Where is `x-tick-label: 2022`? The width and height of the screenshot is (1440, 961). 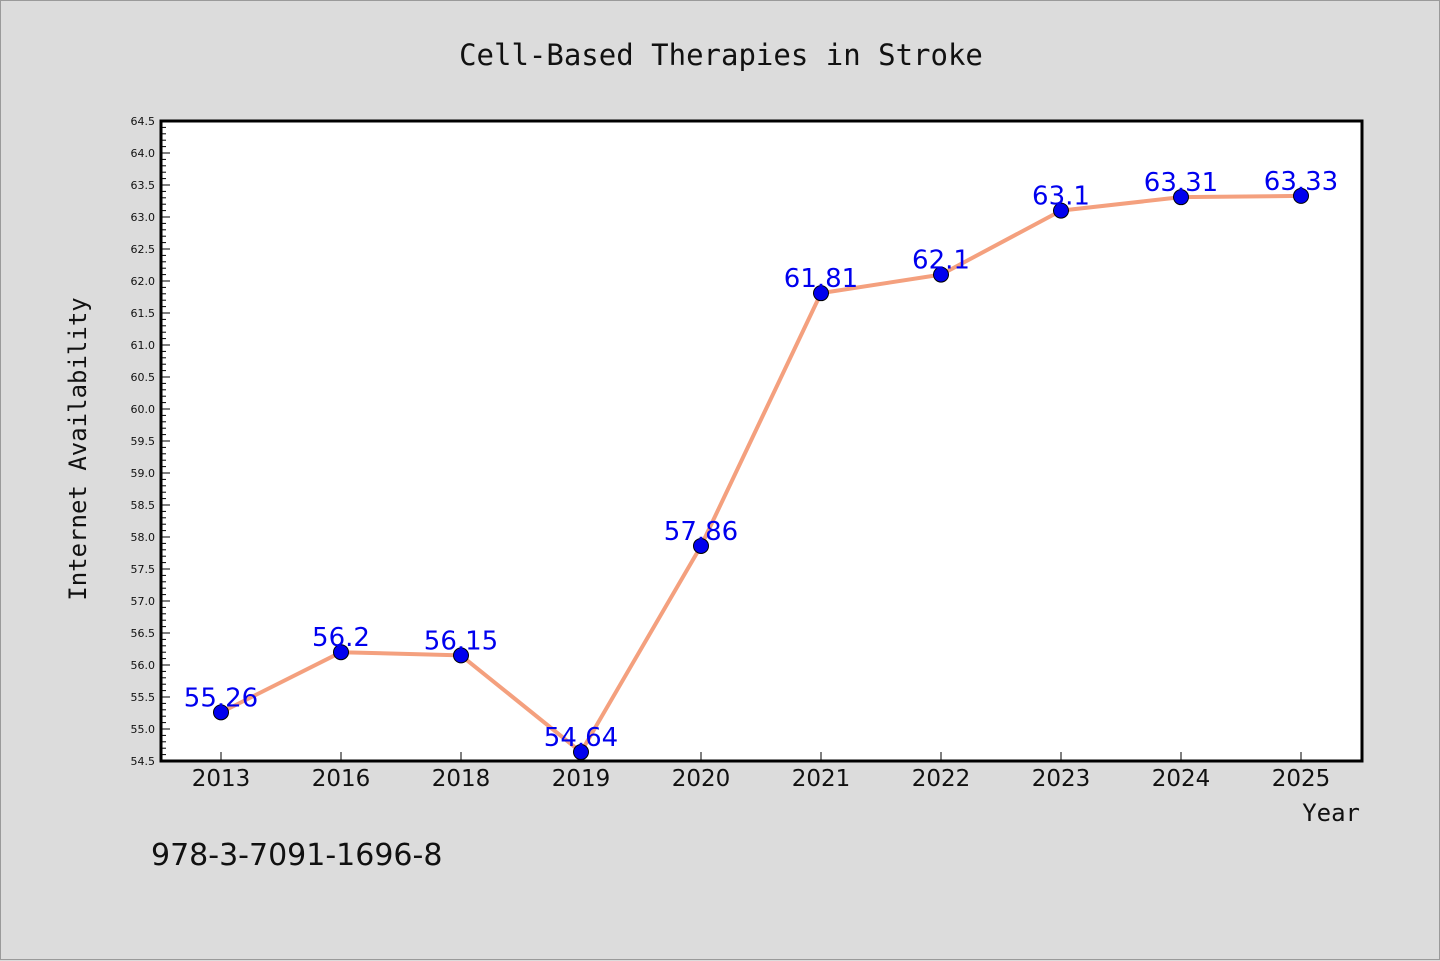 x-tick-label: 2022 is located at coordinates (941, 779).